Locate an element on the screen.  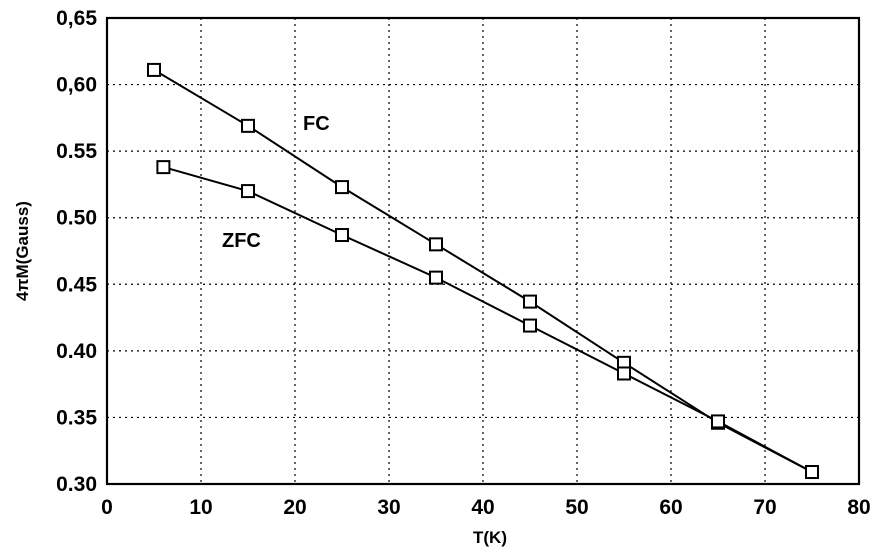
y-tick-label: 0.35 is located at coordinates (76, 417).